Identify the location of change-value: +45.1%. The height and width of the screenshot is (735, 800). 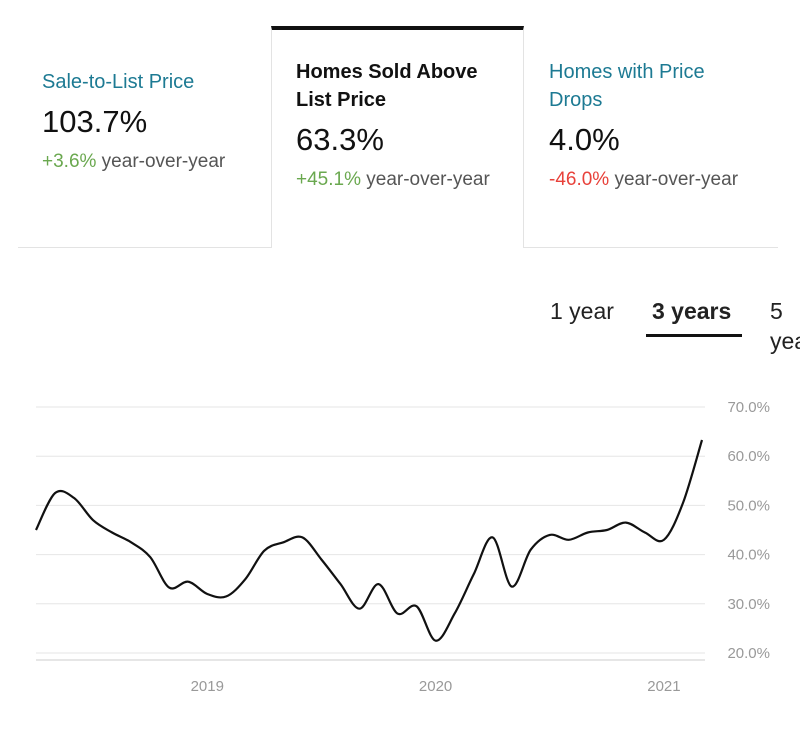
(328, 179).